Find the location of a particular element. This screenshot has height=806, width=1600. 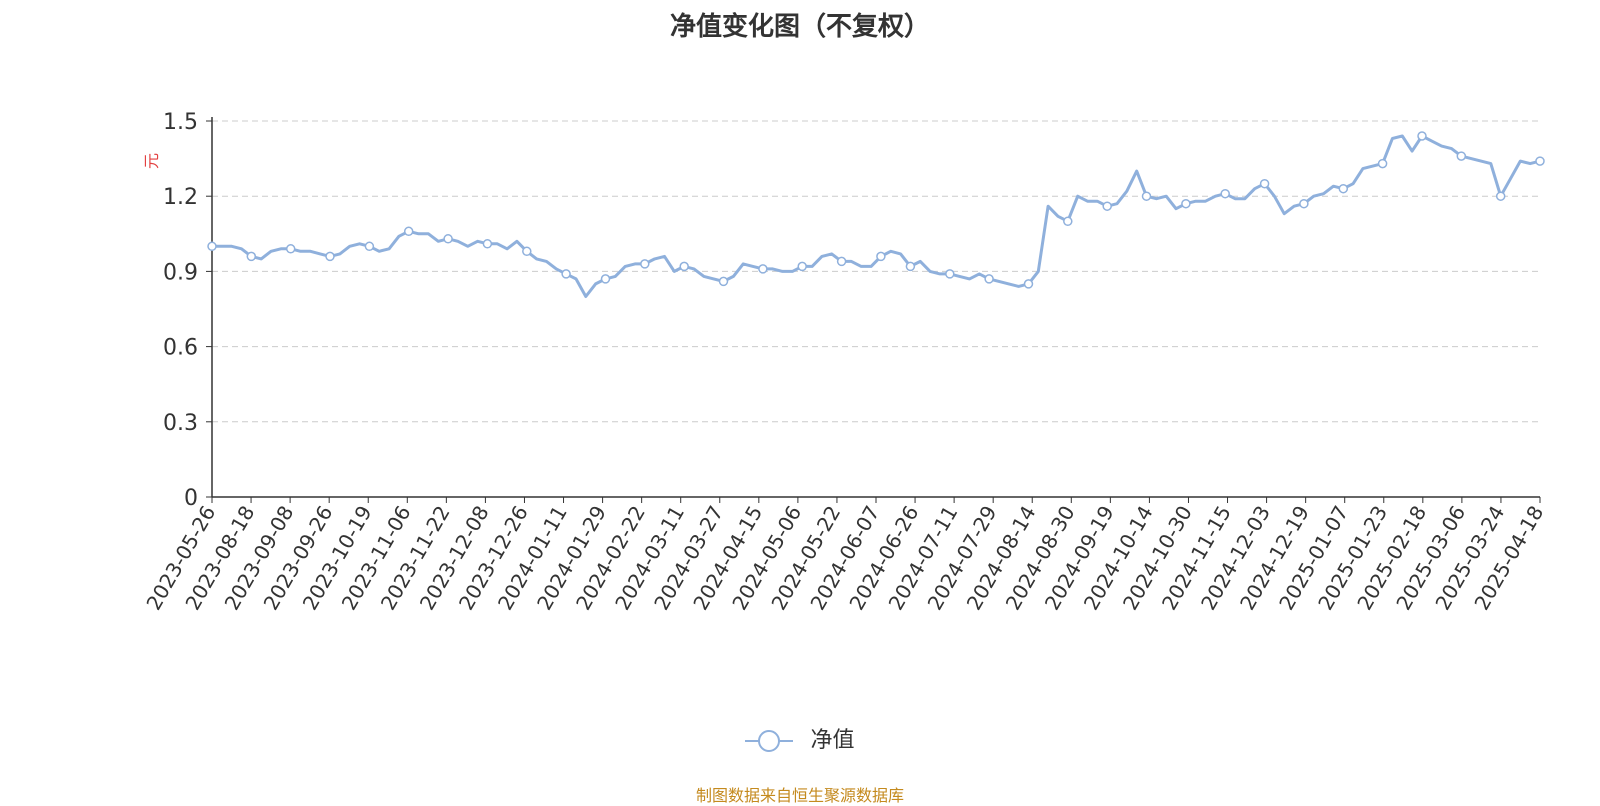

y-tick-labels: 0 0.3 0.6 0.9 1.2 1.5 is located at coordinates (180, 310).